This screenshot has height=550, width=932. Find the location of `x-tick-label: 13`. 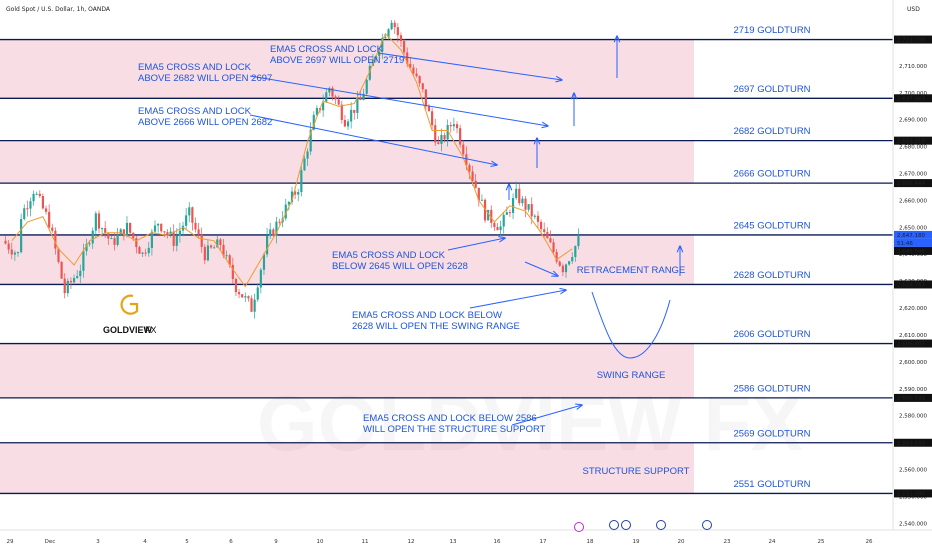

x-tick-label: 13 is located at coordinates (453, 542).